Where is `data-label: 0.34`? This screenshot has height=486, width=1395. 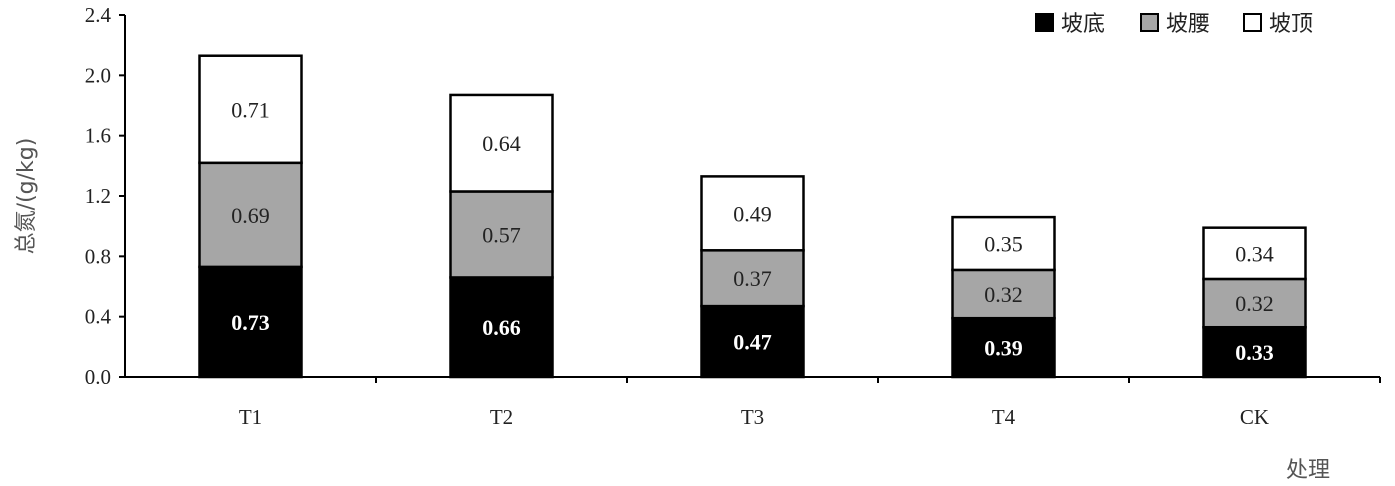
data-label: 0.34 is located at coordinates (1254, 253).